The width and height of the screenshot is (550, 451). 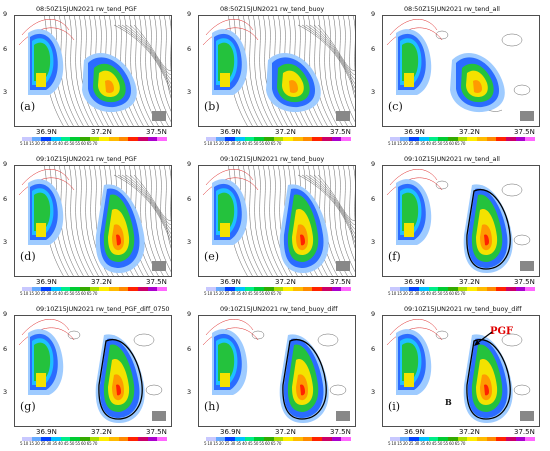 I want to click on panel-label: (e), so click(x=212, y=256).